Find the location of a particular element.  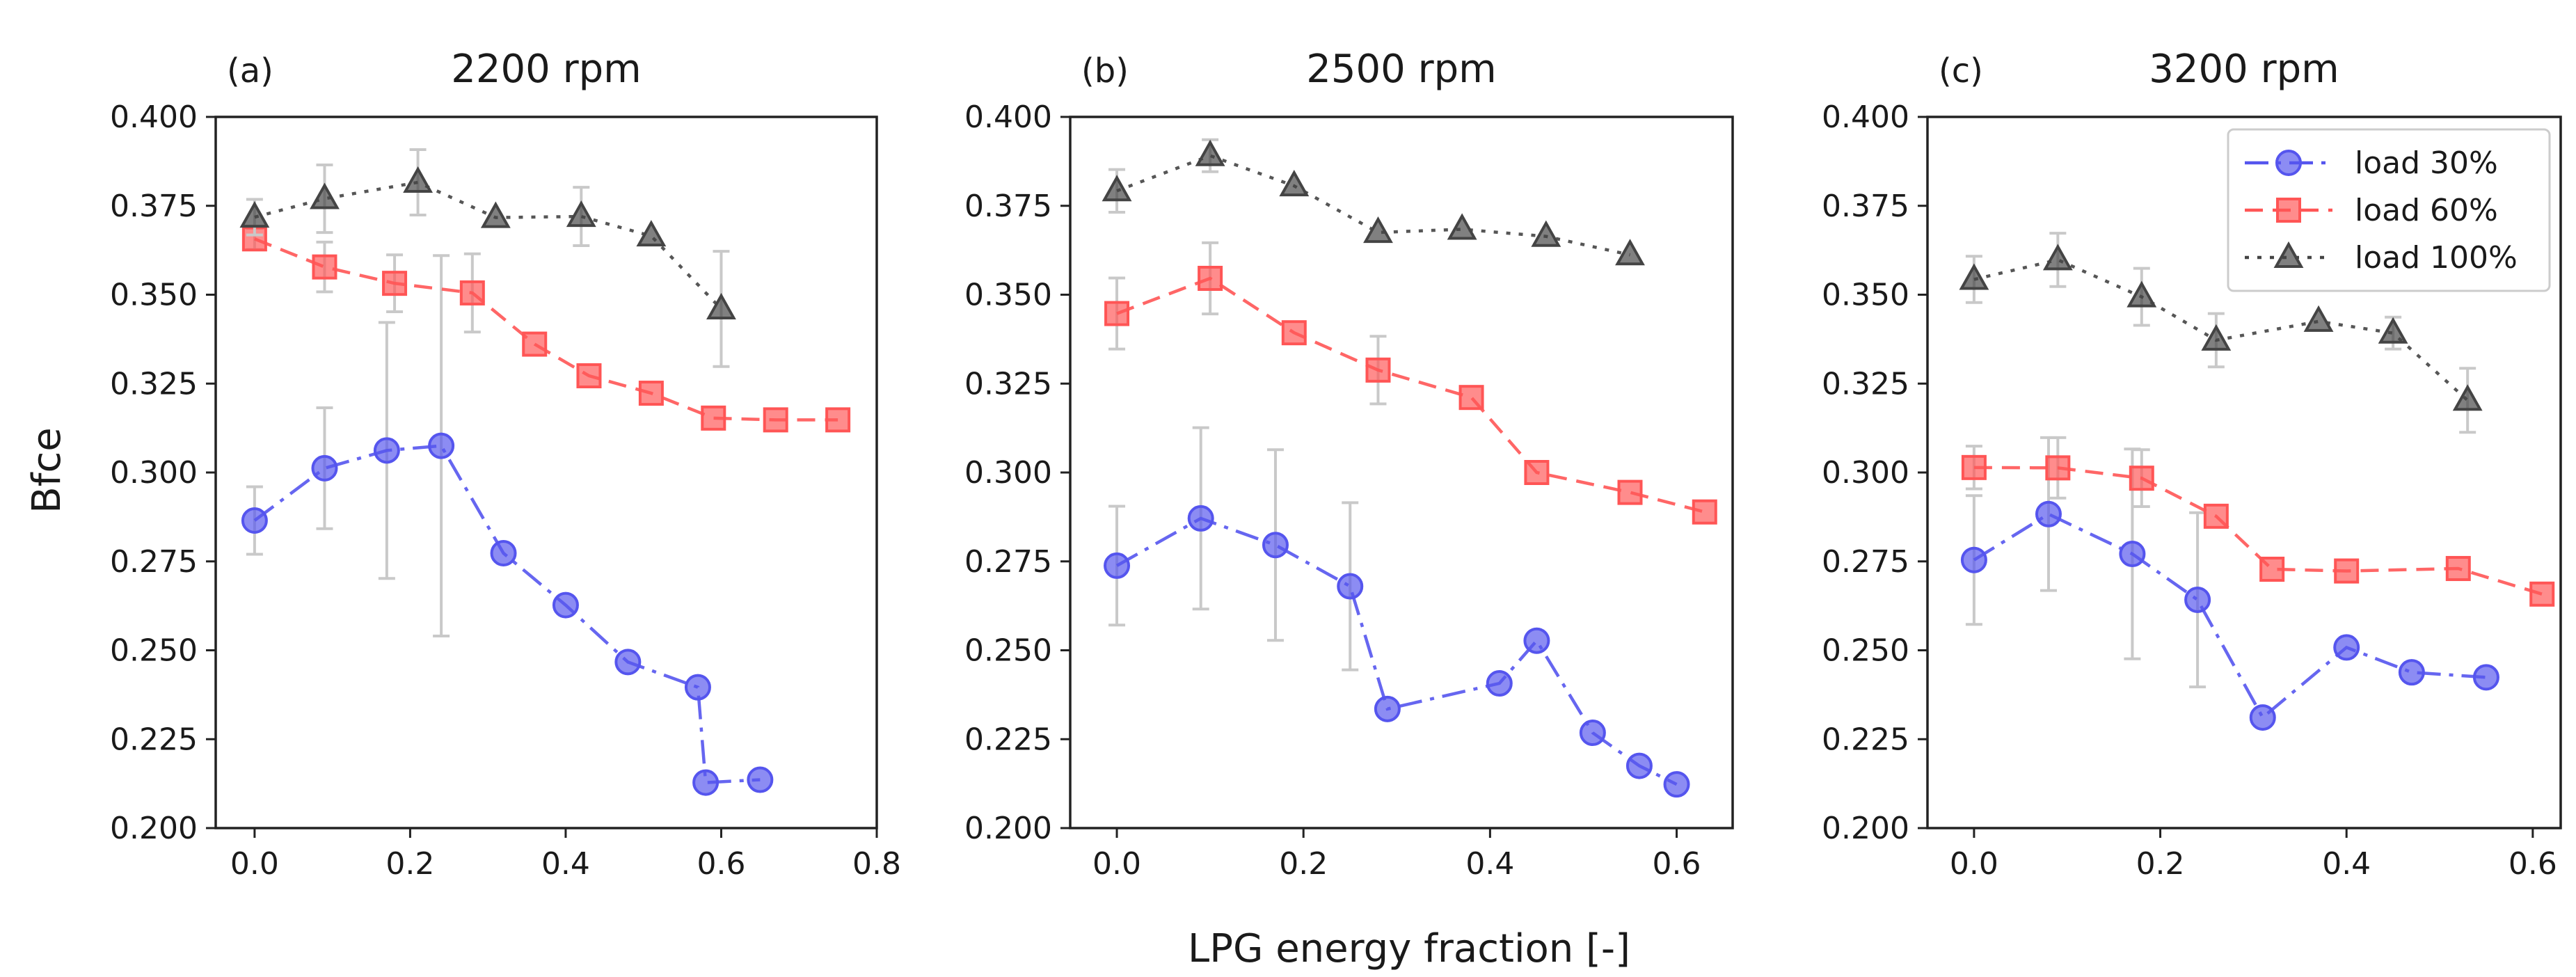

legend-box is located at coordinates (2389, 210).